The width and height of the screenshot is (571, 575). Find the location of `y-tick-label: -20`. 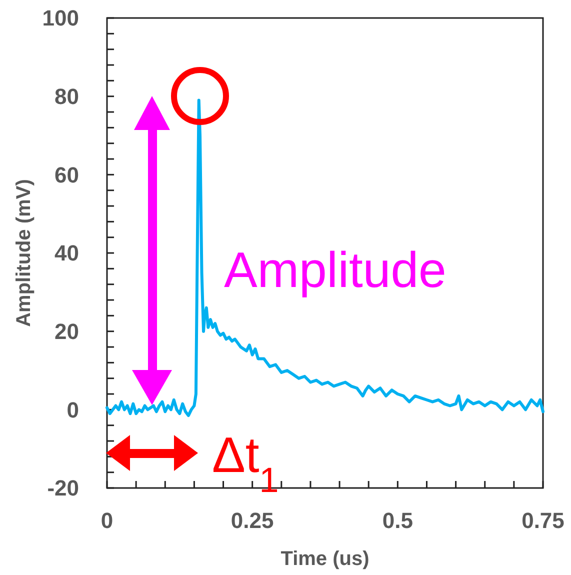

y-tick-label: -20 is located at coordinates (63, 488).